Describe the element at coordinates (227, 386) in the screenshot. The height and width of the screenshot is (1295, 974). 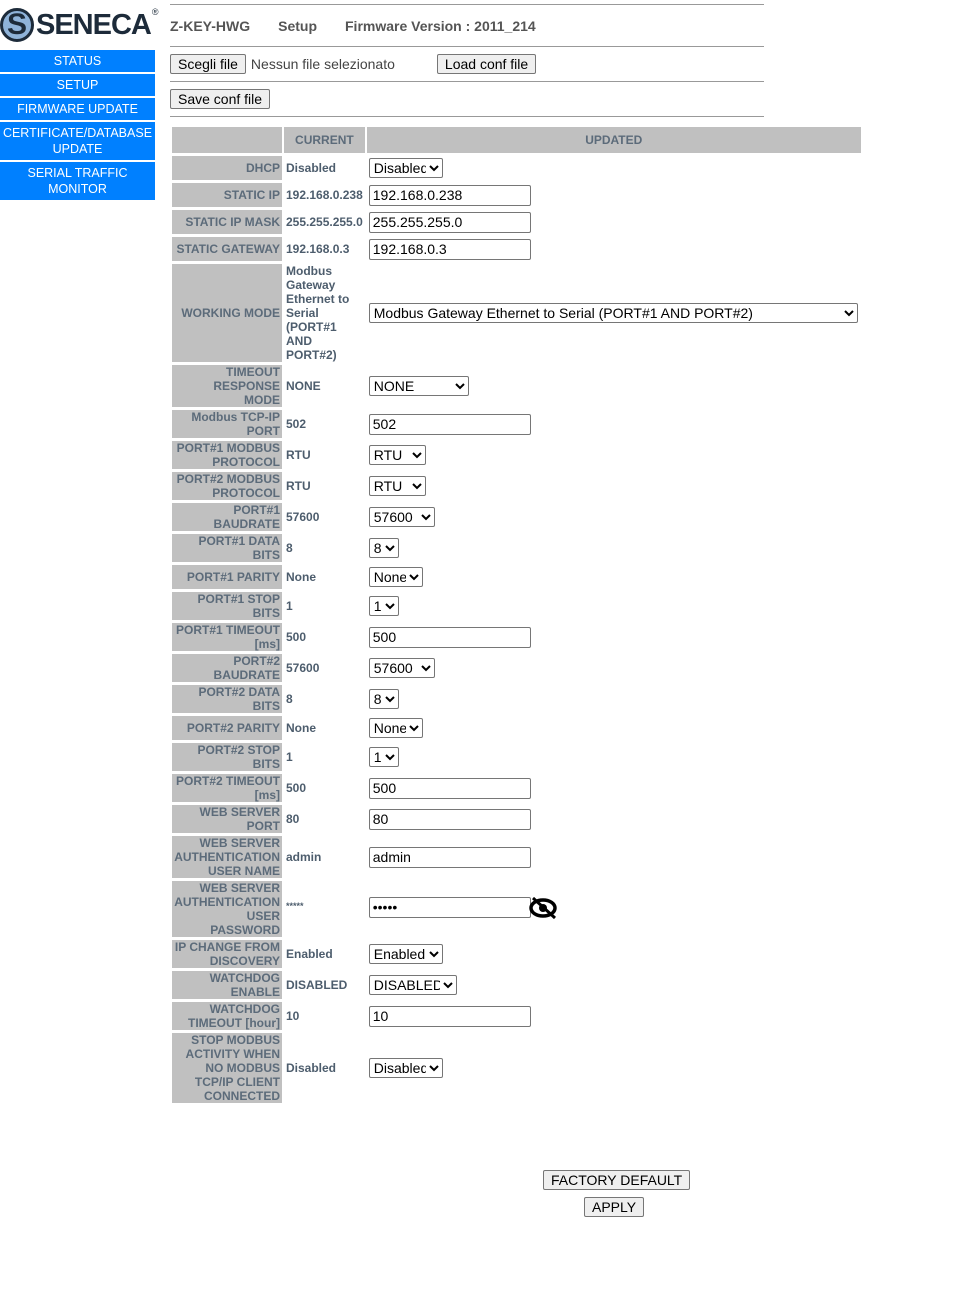
I see `setting-label: TIMEOUT RESPONSE MODE` at that location.